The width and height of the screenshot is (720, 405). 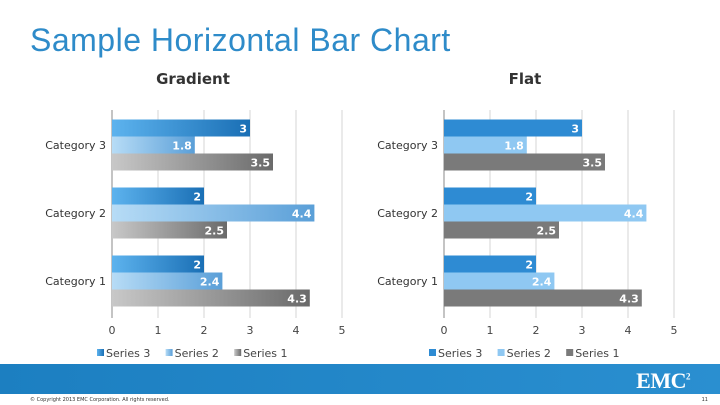 I want to click on chart-title: Flat, so click(x=525, y=79).